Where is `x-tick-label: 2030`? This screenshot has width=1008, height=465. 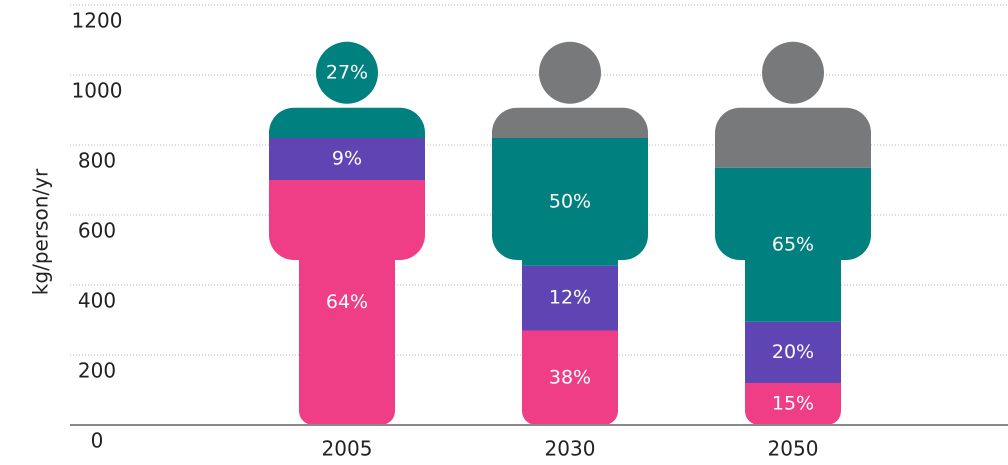 x-tick-label: 2030 is located at coordinates (570, 449).